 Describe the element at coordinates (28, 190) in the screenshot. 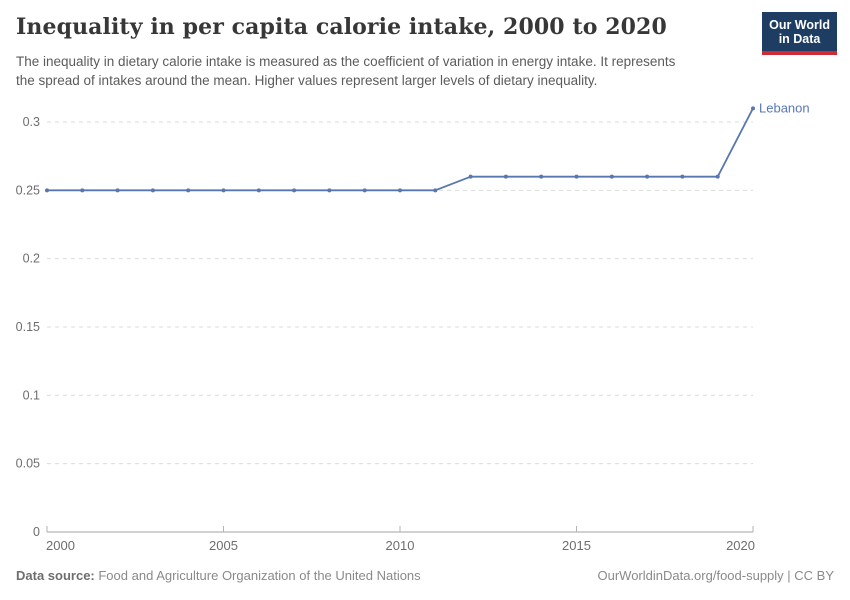

I see `y-tick-label: 0.25` at that location.